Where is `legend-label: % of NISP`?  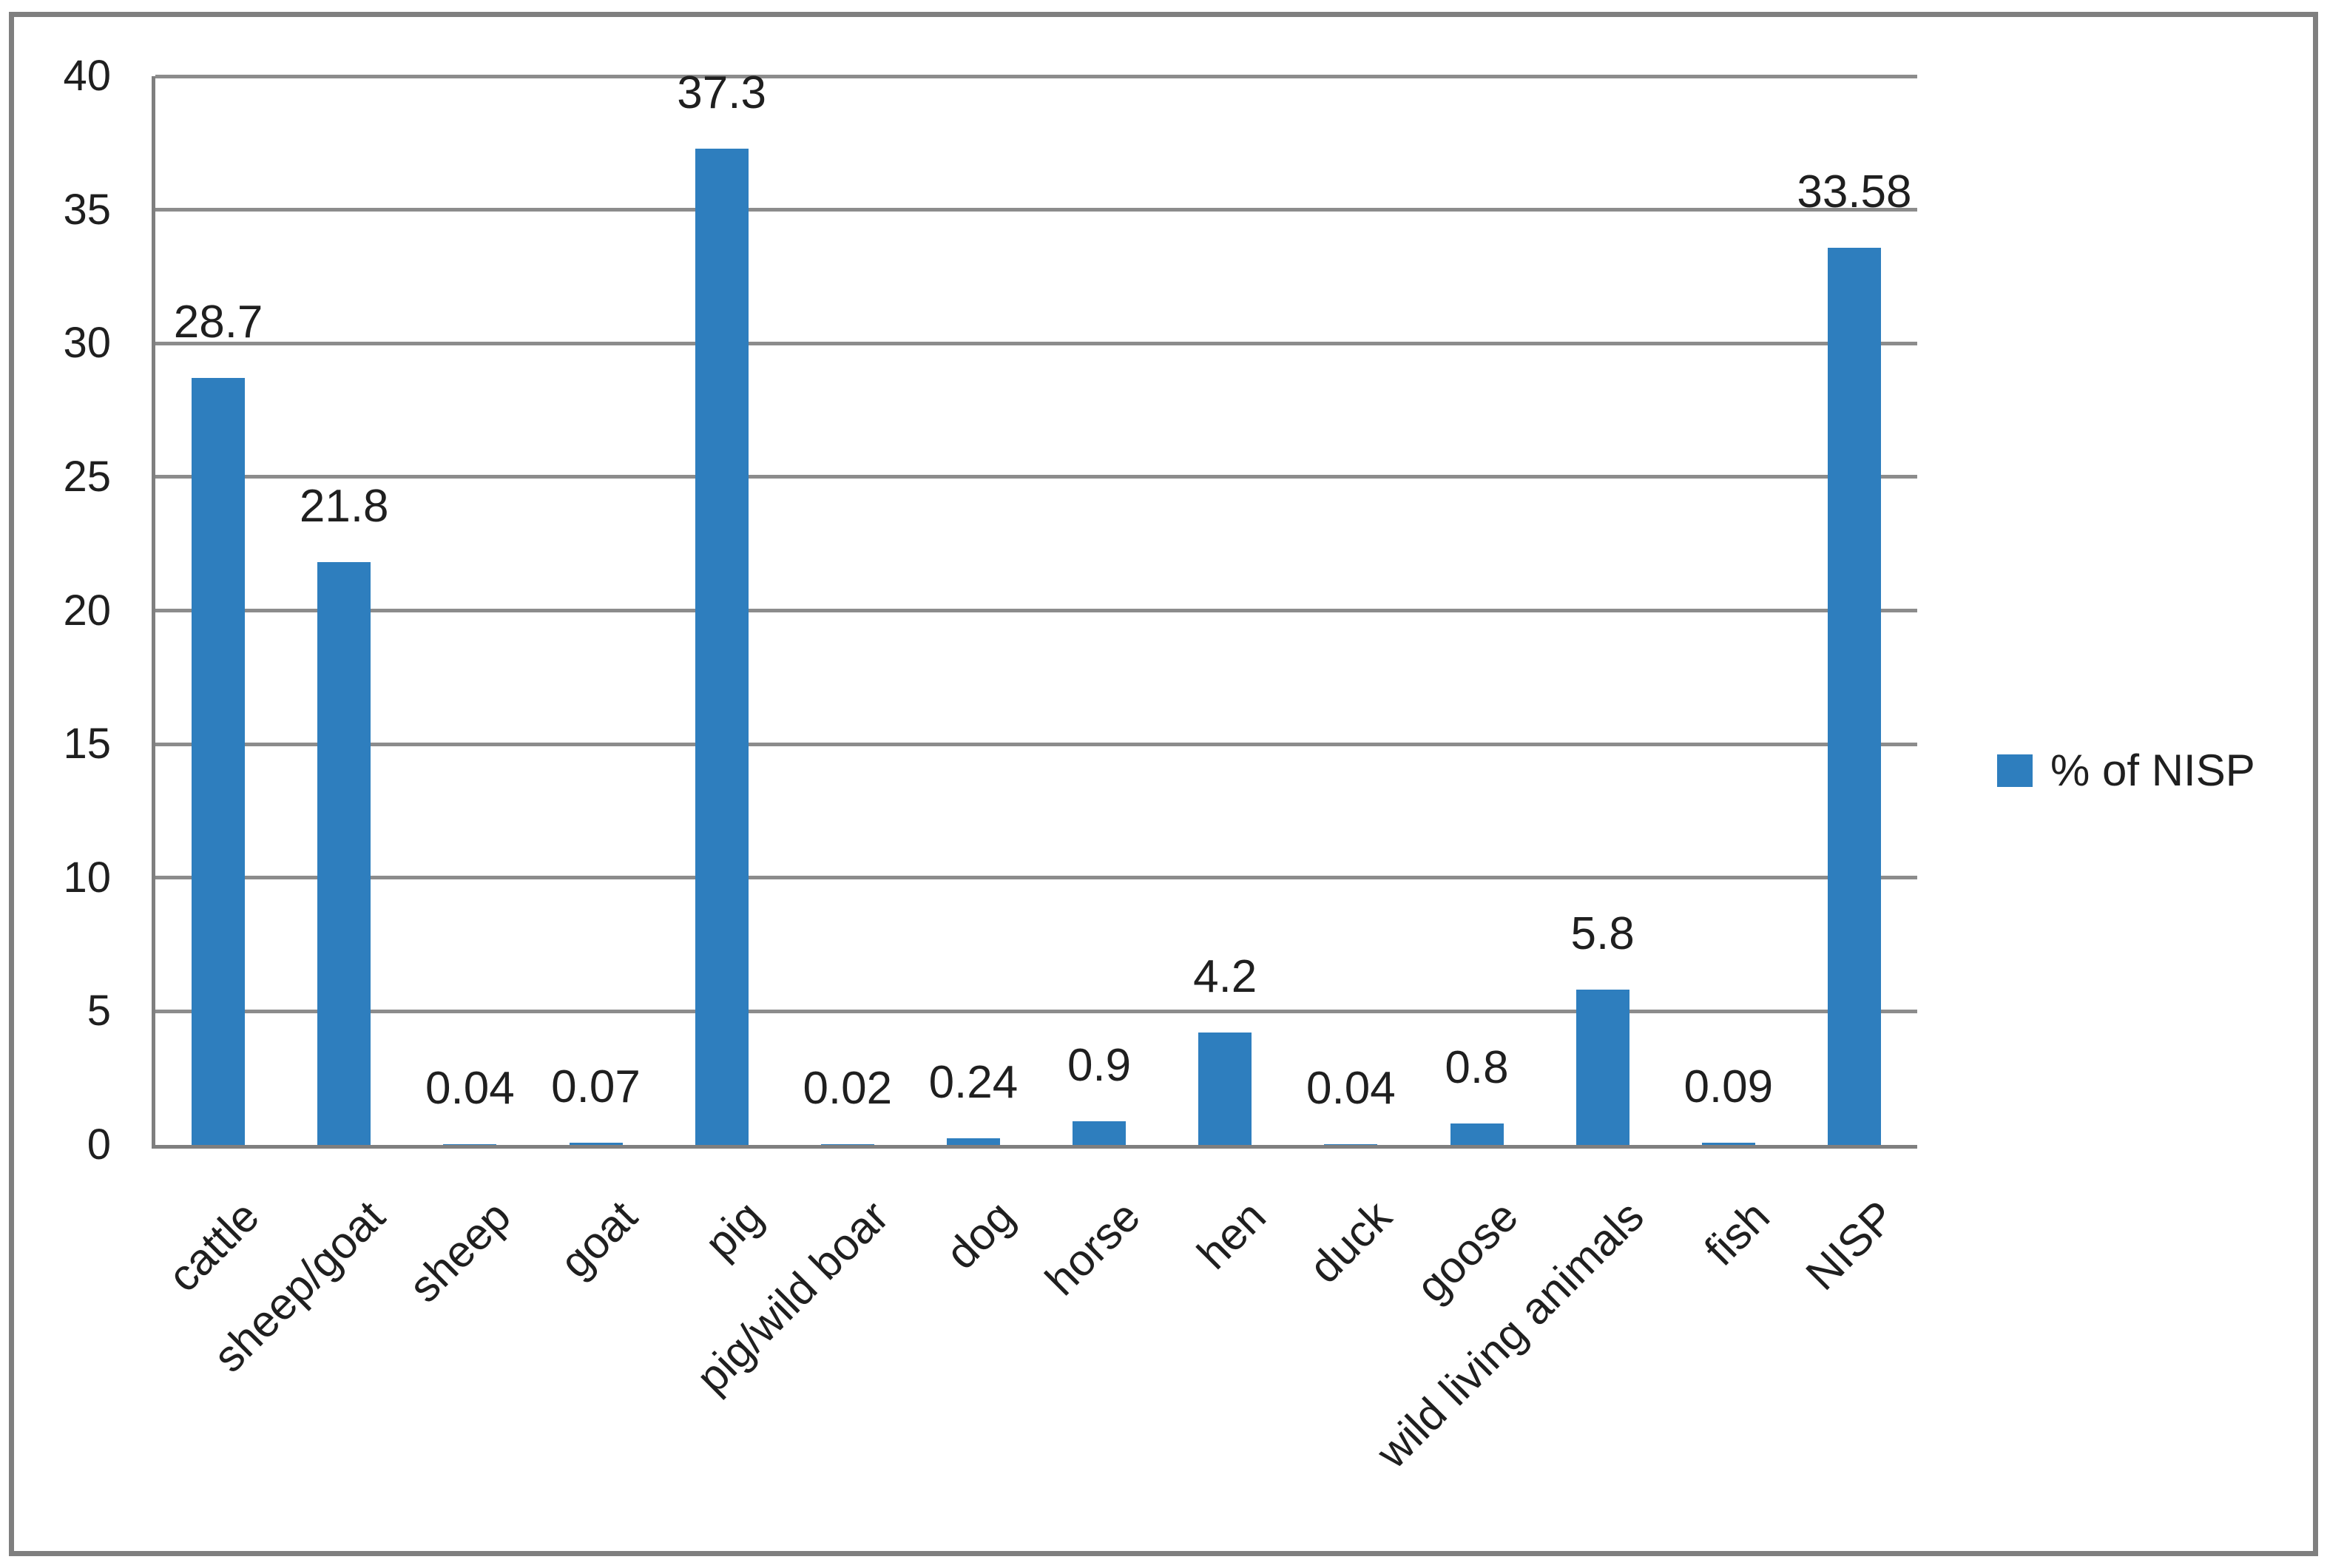 legend-label: % of NISP is located at coordinates (2152, 770).